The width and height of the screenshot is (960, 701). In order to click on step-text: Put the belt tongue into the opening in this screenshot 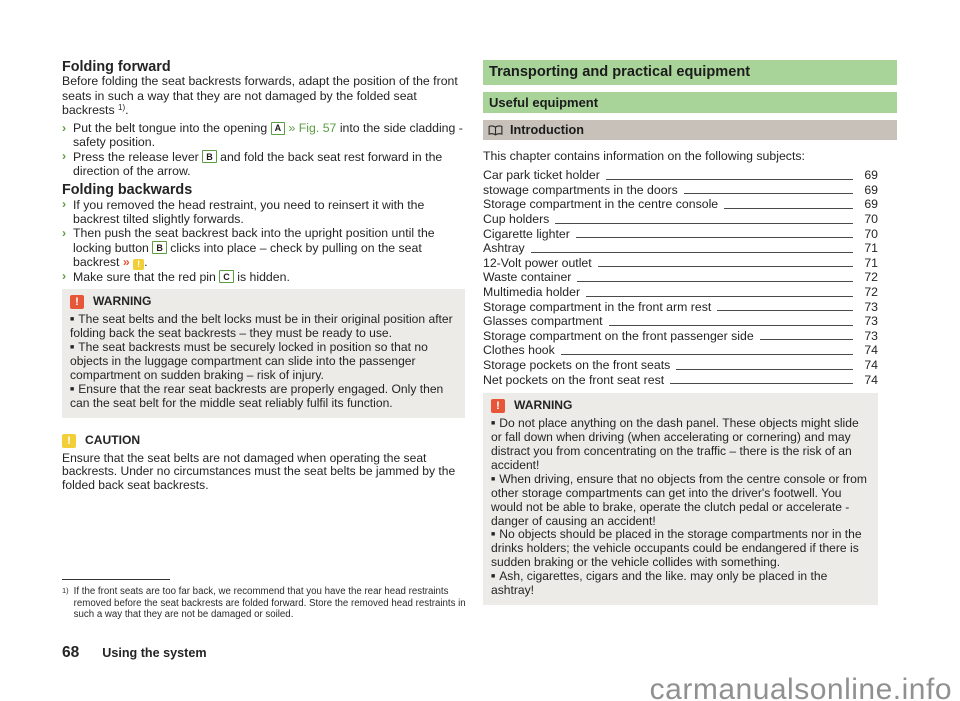, I will do `click(170, 128)`.